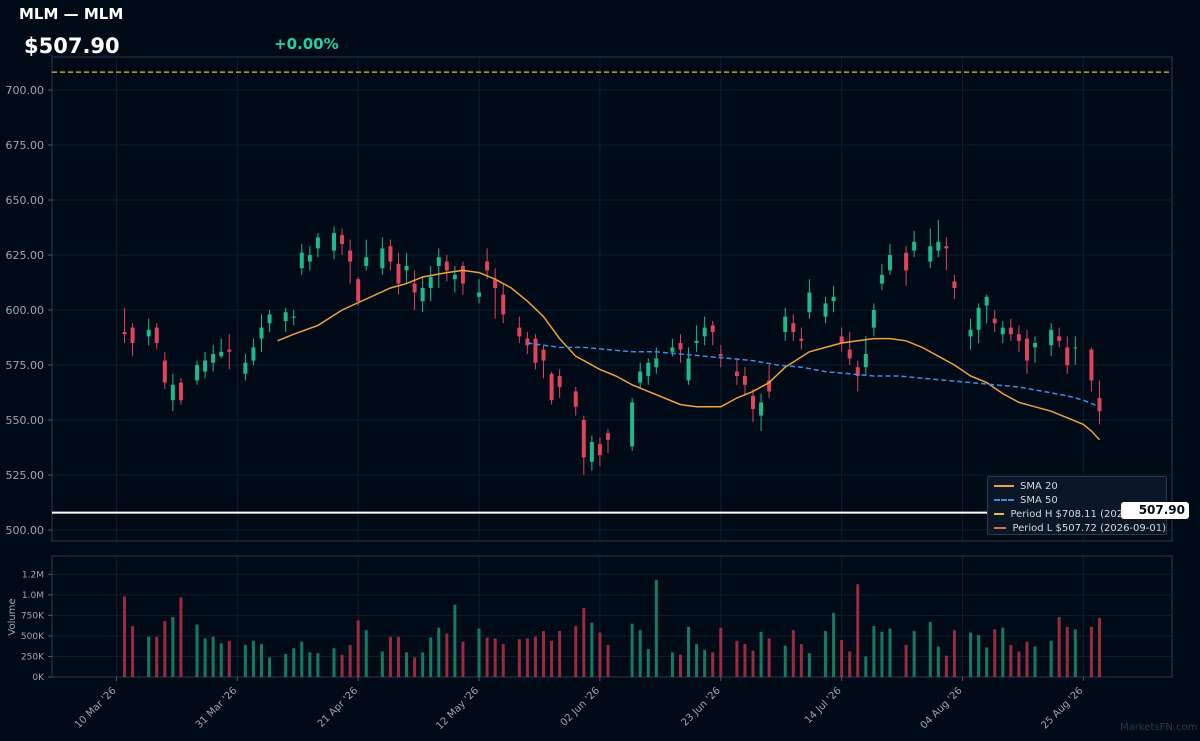 This screenshot has width=1200, height=741. What do you see at coordinates (1089, 528) in the screenshot?
I see `legend-label: Period L $507.72 (2026-09-01)` at bounding box center [1089, 528].